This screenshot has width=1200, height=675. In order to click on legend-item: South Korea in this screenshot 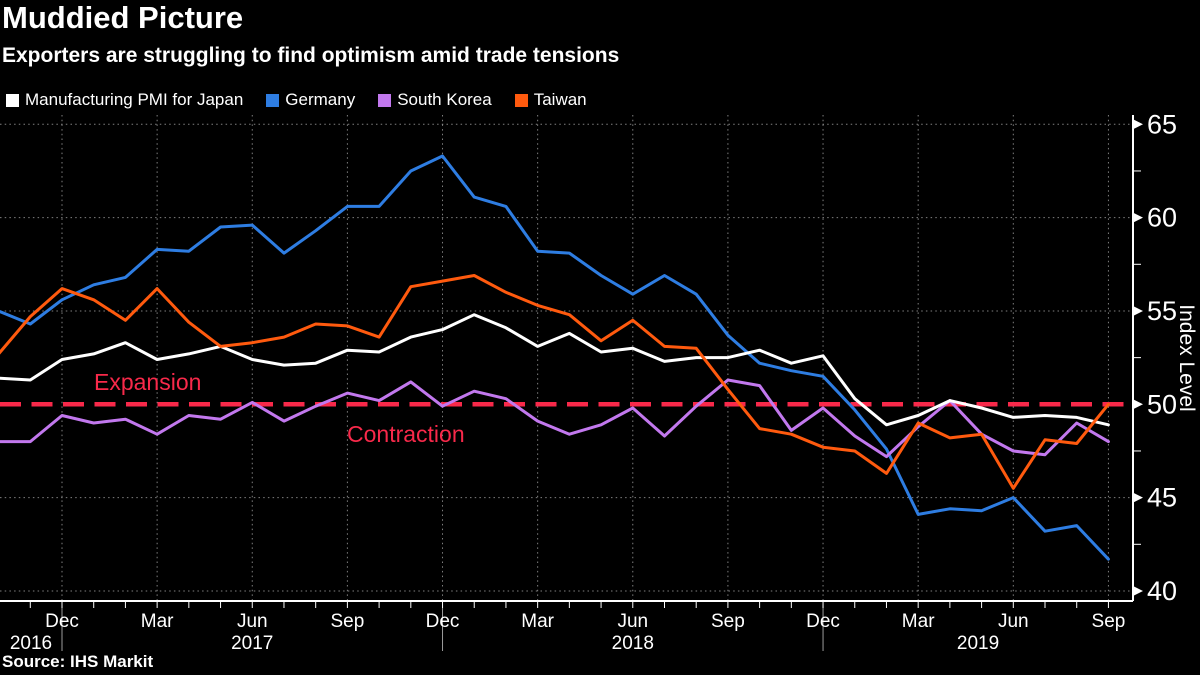, I will do `click(435, 100)`.